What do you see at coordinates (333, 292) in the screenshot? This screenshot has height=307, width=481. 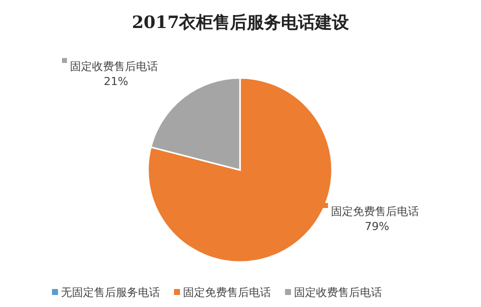 I see `legend-item: 固定收费售后电话` at bounding box center [333, 292].